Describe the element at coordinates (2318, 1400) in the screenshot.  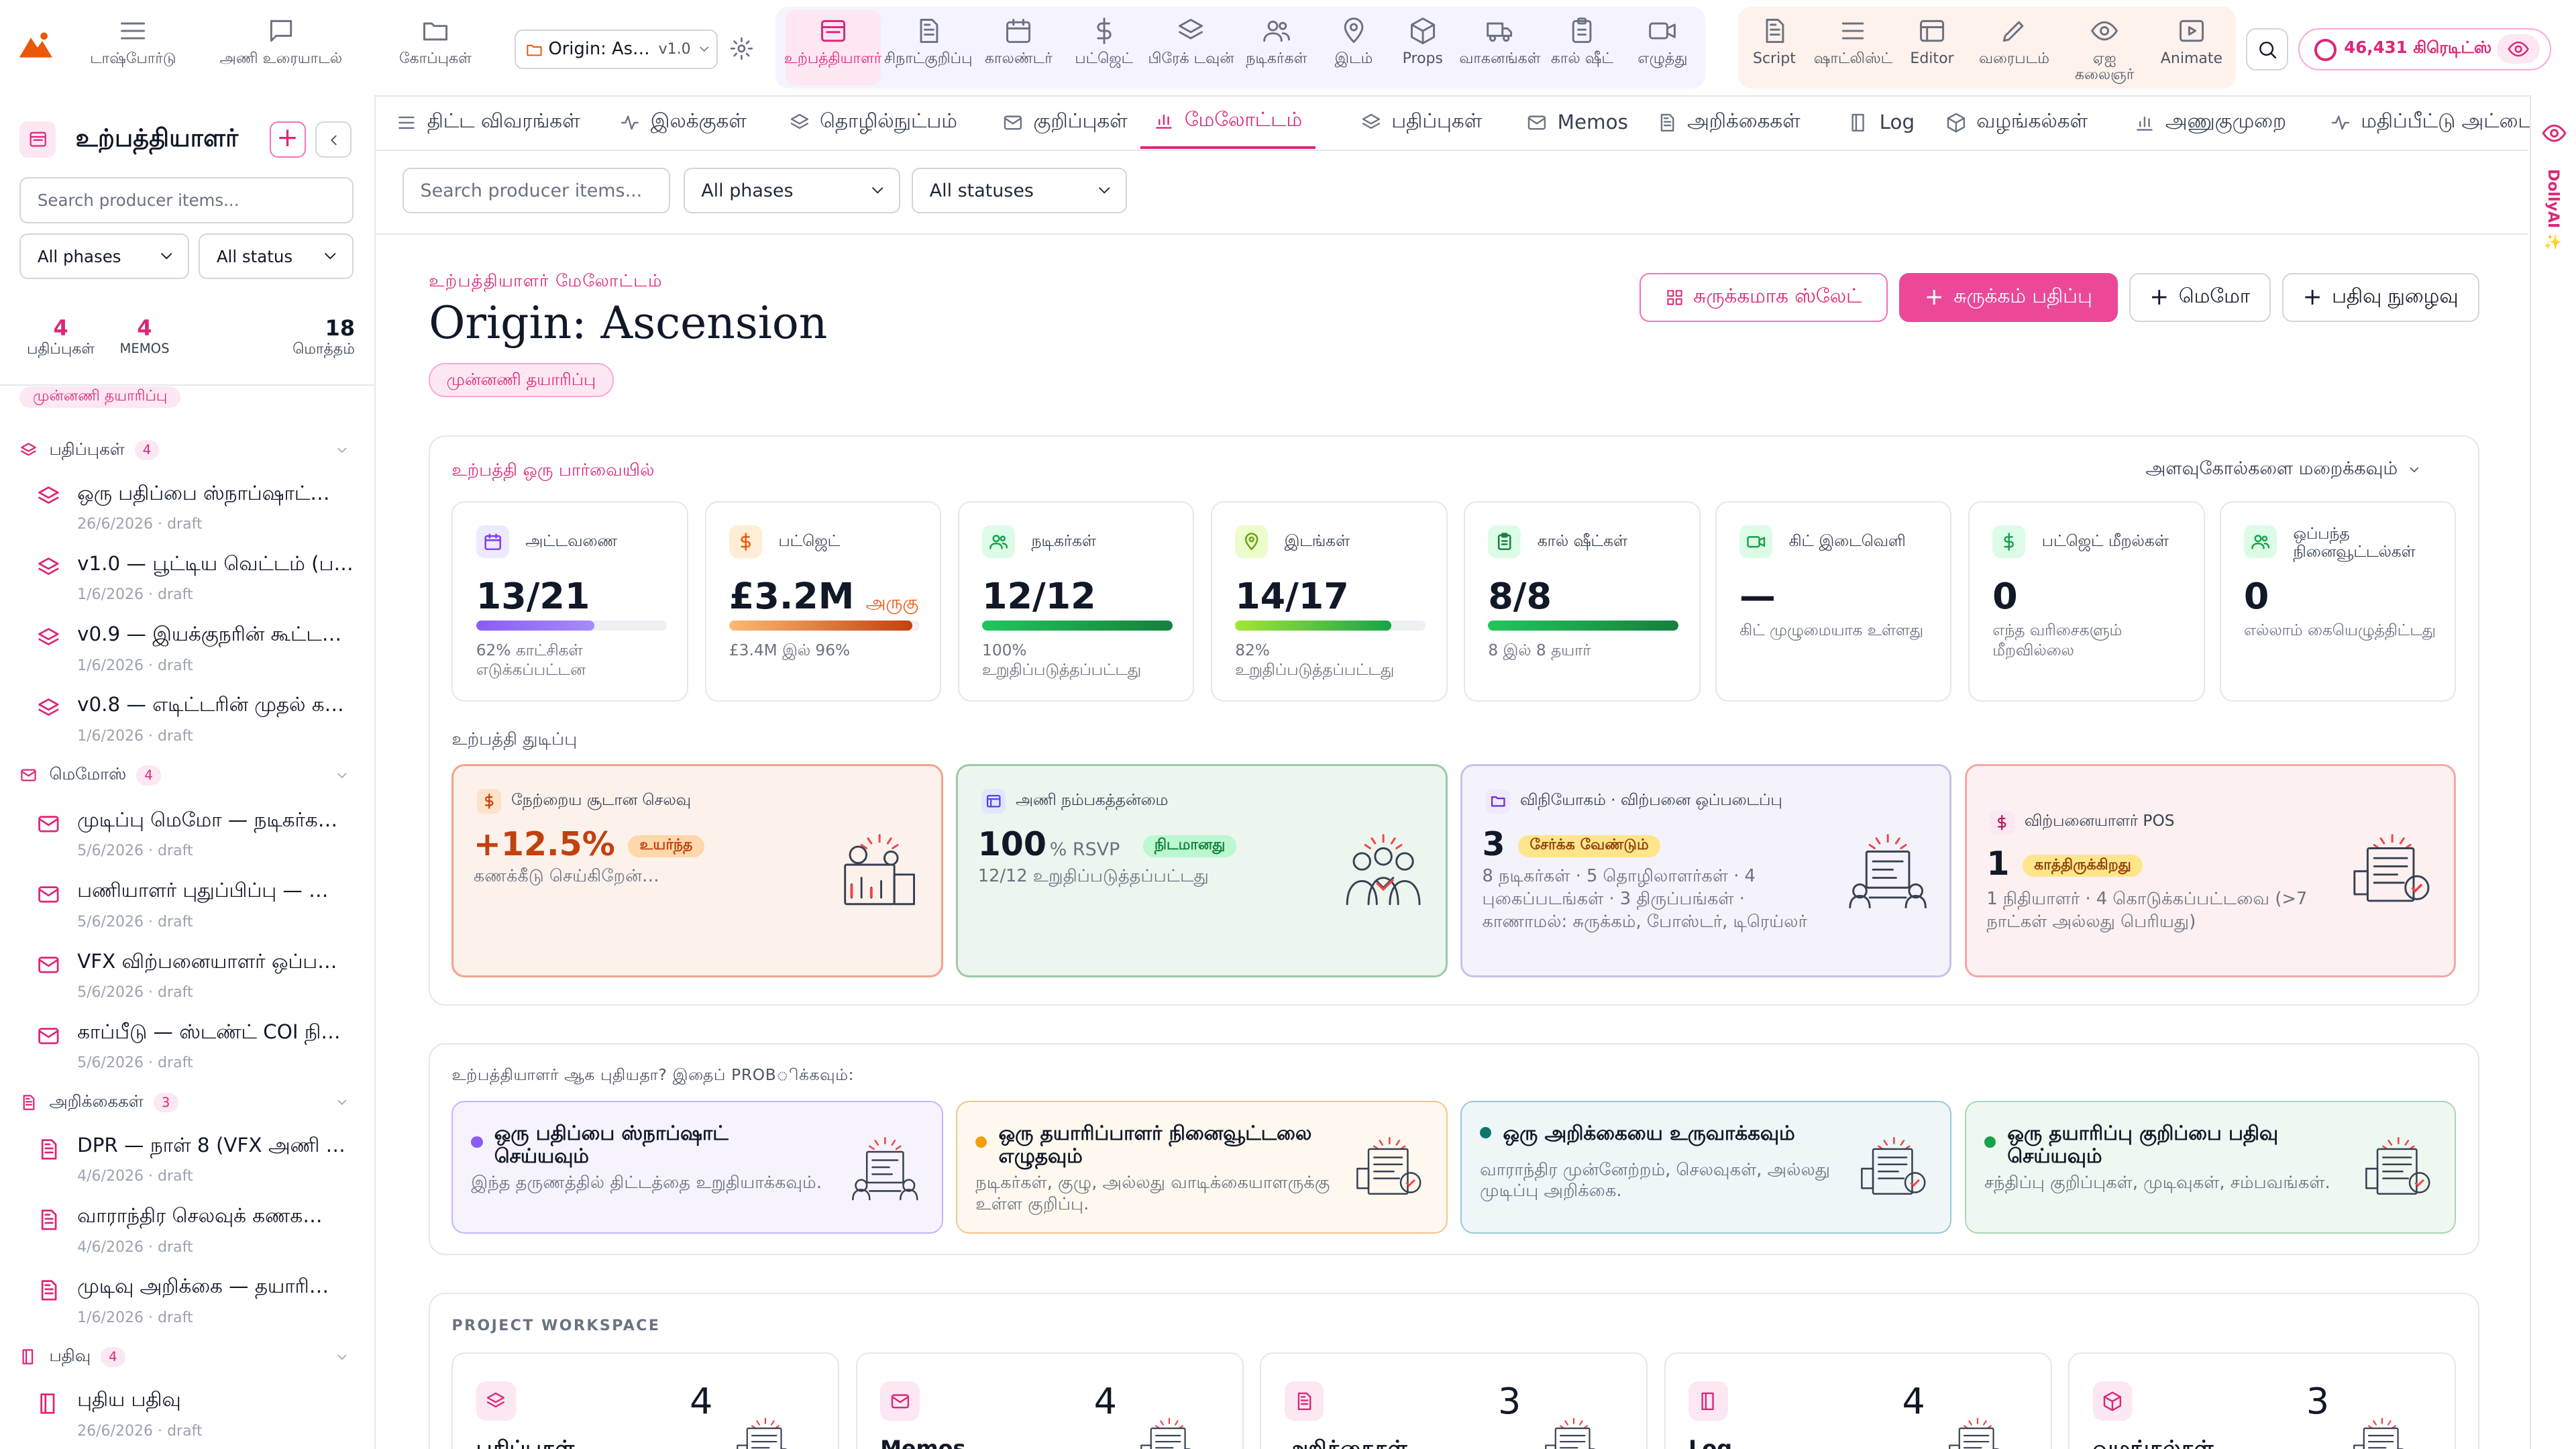
I see `workspace-count: 3` at that location.